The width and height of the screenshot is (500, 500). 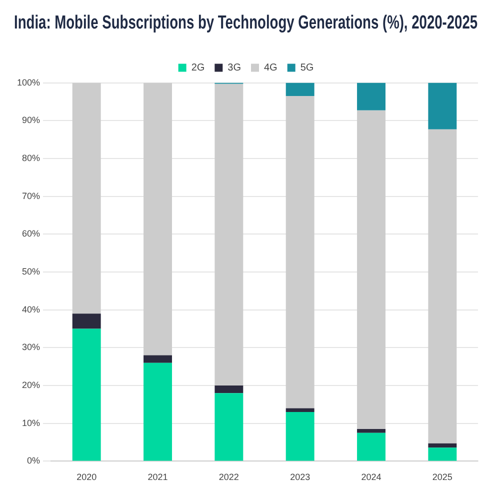 What do you see at coordinates (31, 120) in the screenshot?
I see `y-tick-label: 90%` at bounding box center [31, 120].